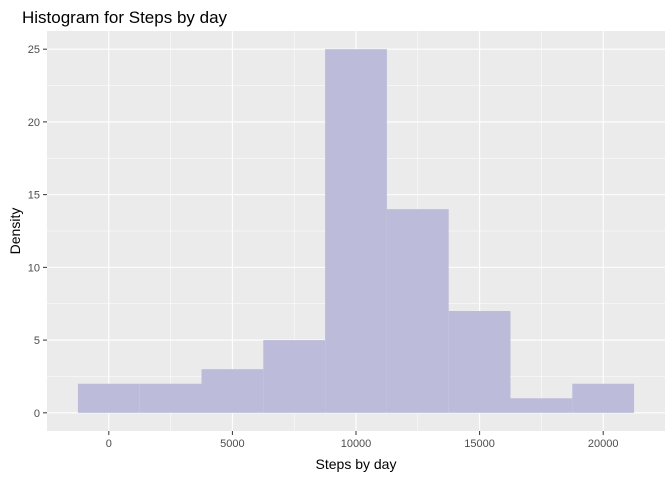 The height and width of the screenshot is (480, 672). What do you see at coordinates (37, 232) in the screenshot?
I see `y-axis: 0 5 10 15 20 25` at bounding box center [37, 232].